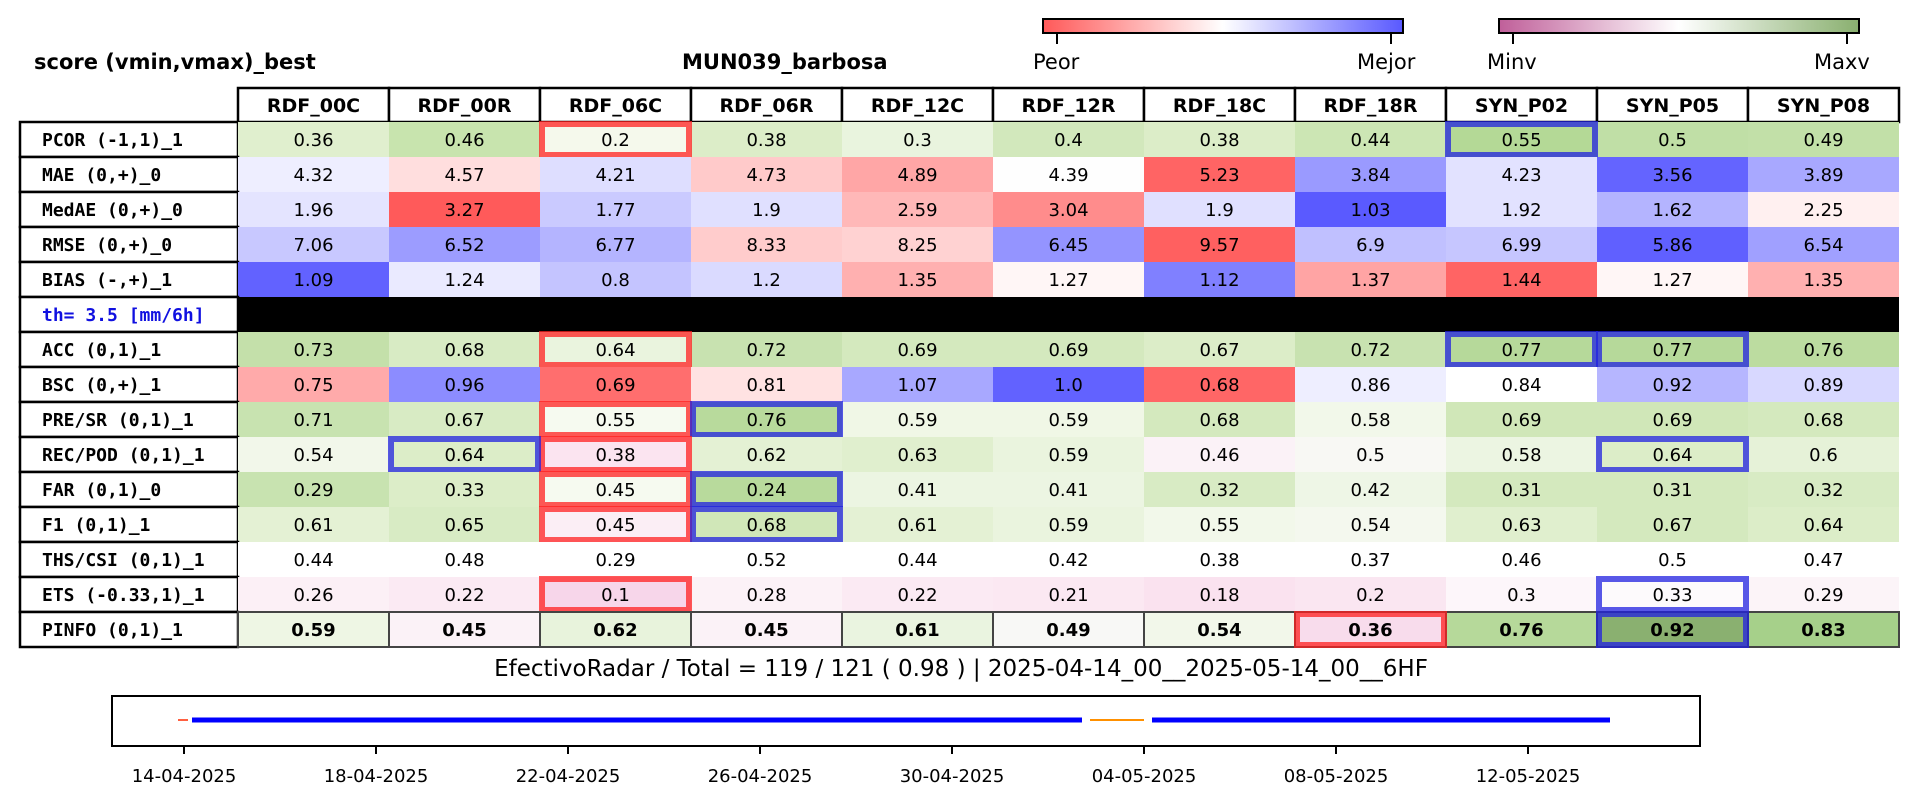 This screenshot has height=804, width=1922. I want to click on left-title: score (vmin,vmax)_best, so click(175, 62).